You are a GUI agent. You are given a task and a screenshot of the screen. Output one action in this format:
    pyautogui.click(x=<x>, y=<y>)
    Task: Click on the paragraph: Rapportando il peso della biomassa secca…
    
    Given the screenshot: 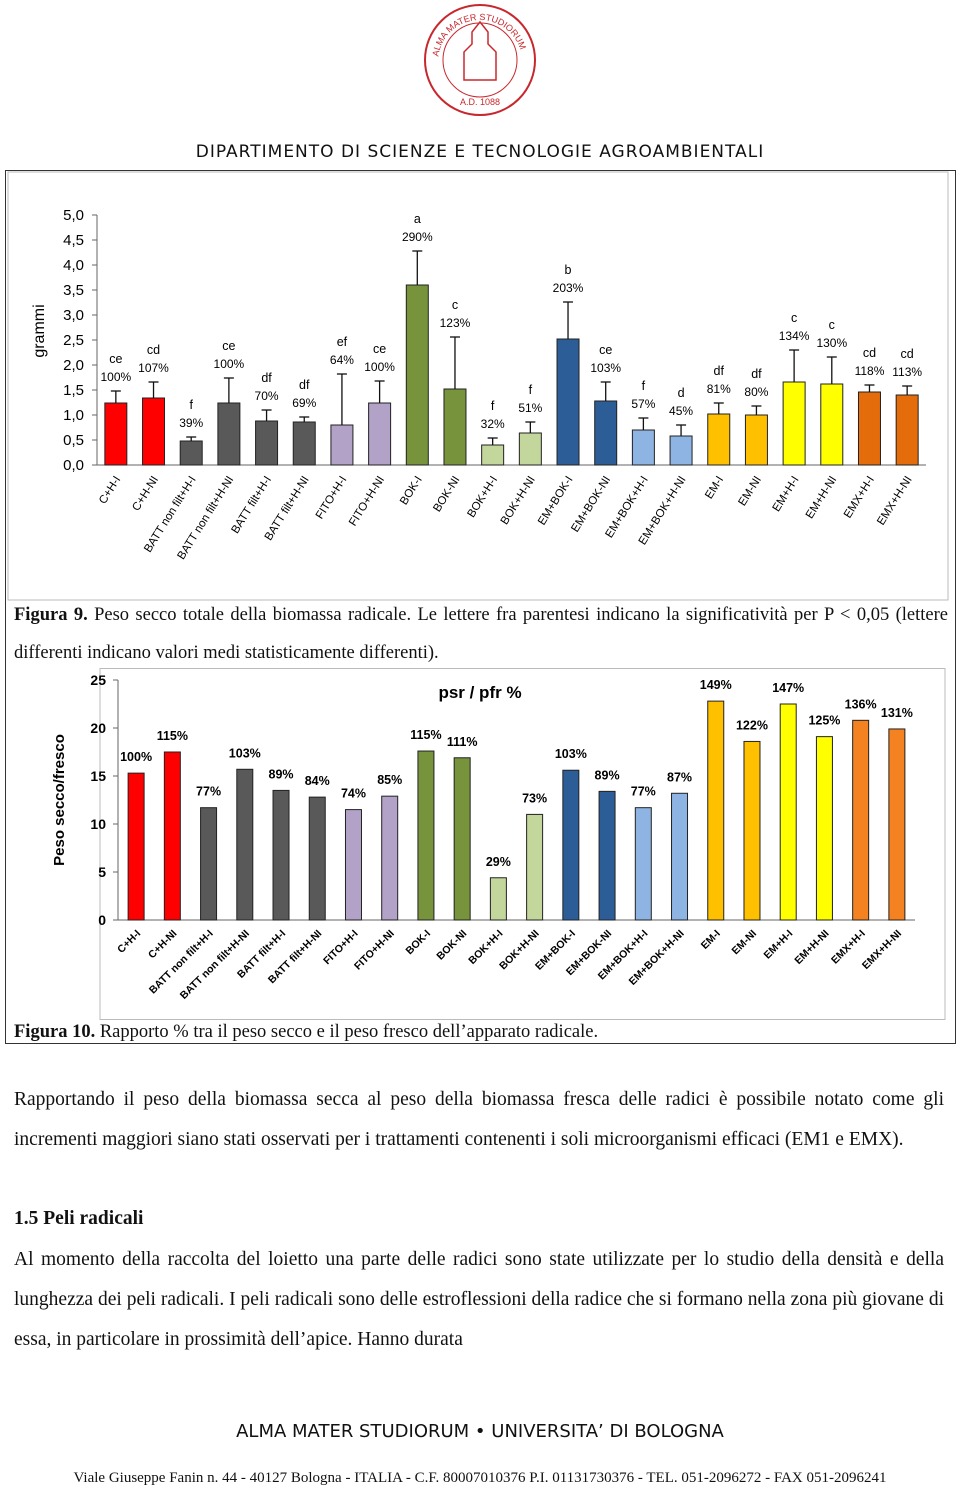 What is the action you would take?
    pyautogui.click(x=479, y=1119)
    